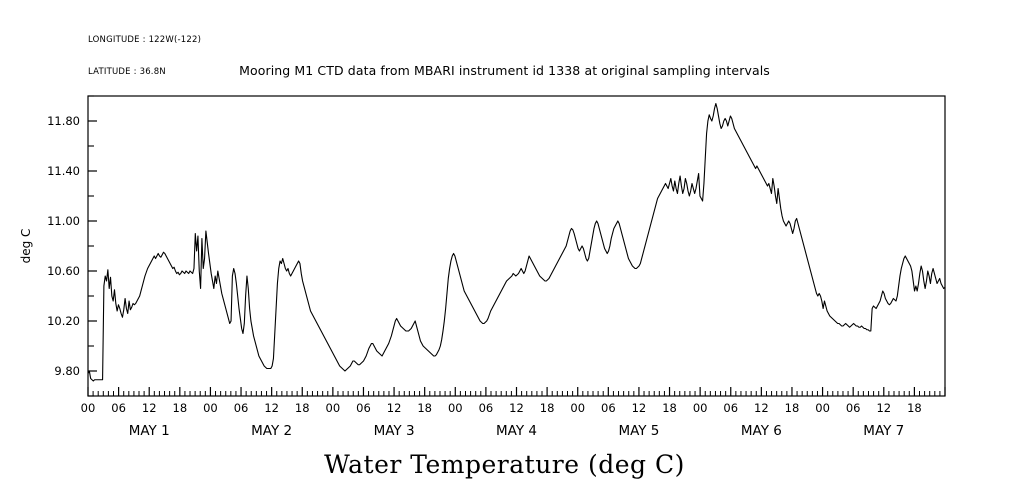  Describe the element at coordinates (271, 431) in the screenshot. I see `x-axis-day-label: MAY 2` at that location.